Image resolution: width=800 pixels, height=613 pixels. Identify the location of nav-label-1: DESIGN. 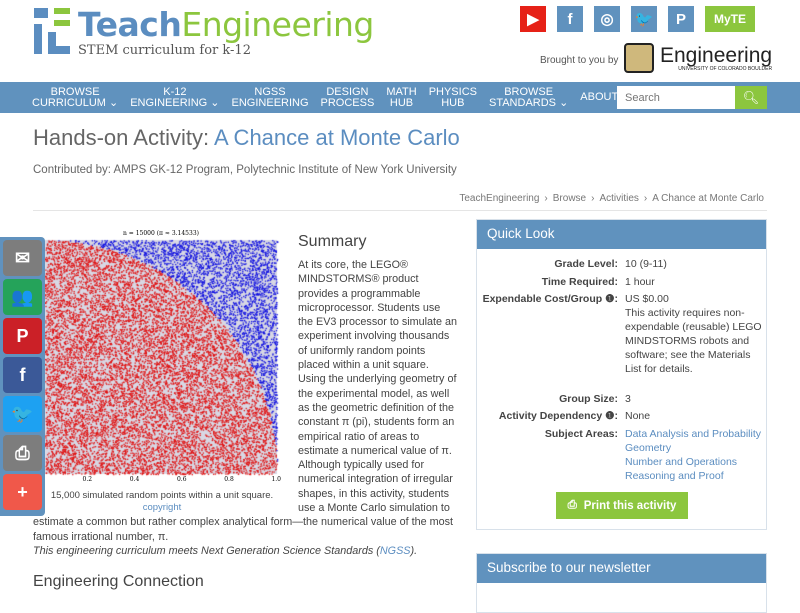
(347, 91).